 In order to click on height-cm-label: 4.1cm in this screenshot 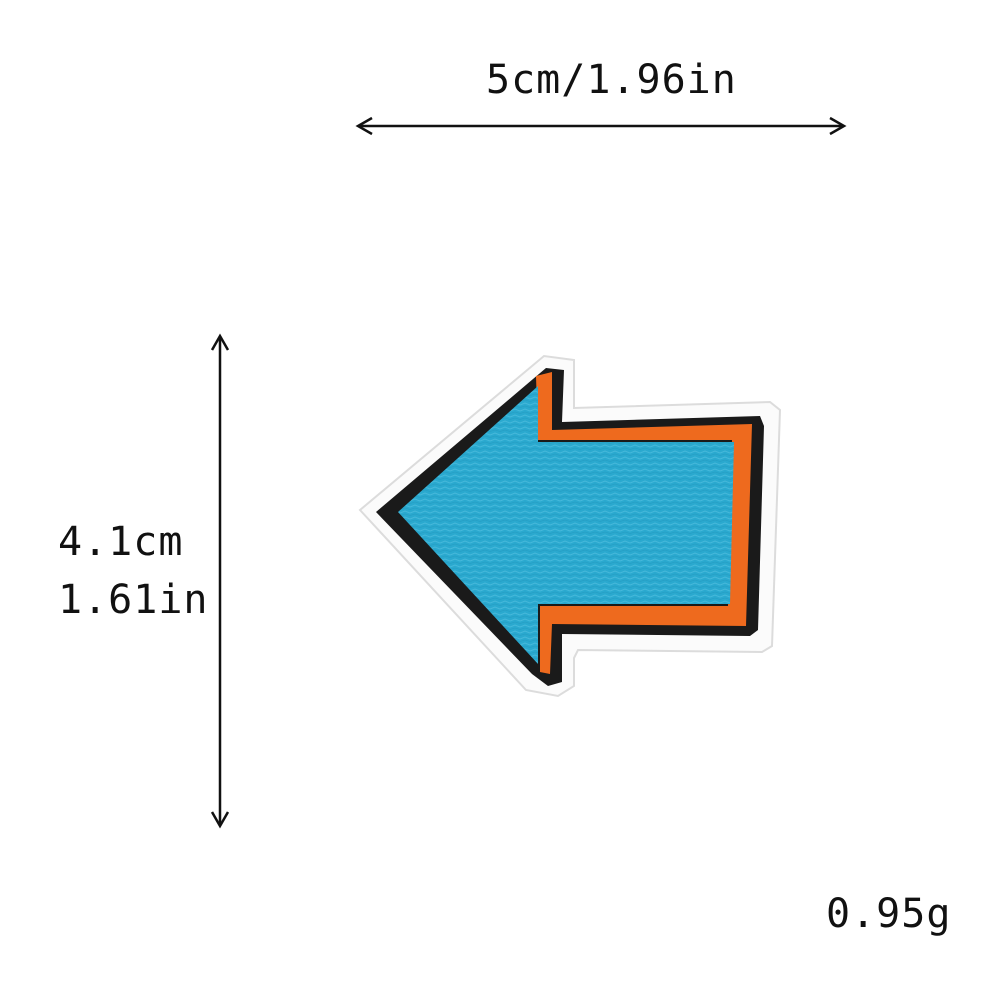, I will do `click(121, 542)`.